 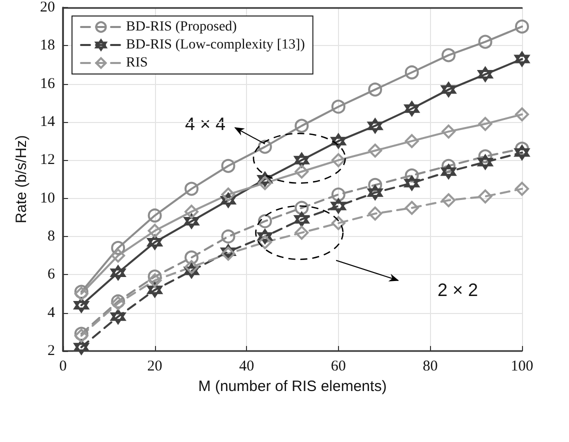 What do you see at coordinates (292, 386) in the screenshot?
I see `x-axis-title: M (number of RIS elements)` at bounding box center [292, 386].